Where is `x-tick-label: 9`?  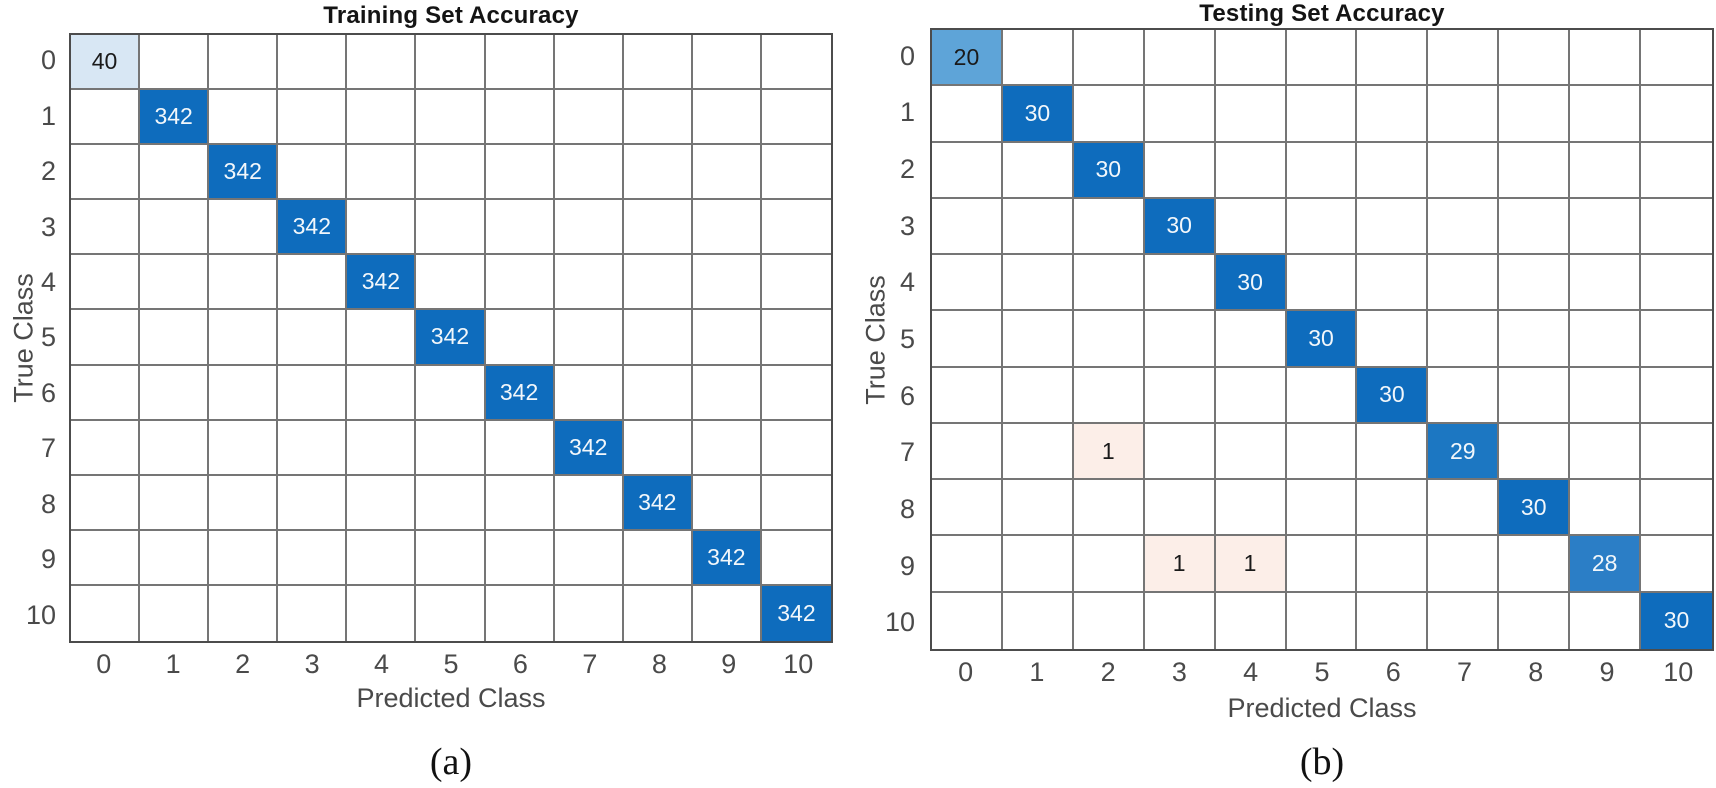 x-tick-label: 9 is located at coordinates (1607, 672).